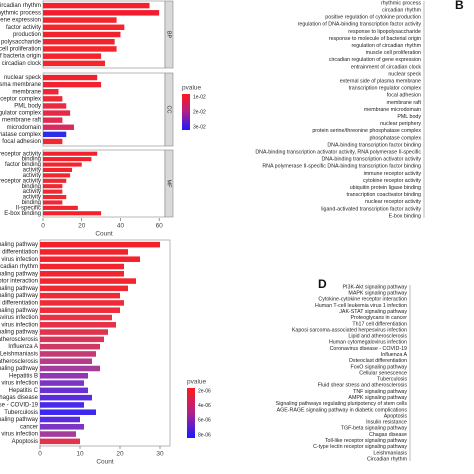 Image resolution: width=474 pixels, height=474 pixels. Describe the element at coordinates (393, 174) in the screenshot. I see `row-label: immune receptor activity` at that location.